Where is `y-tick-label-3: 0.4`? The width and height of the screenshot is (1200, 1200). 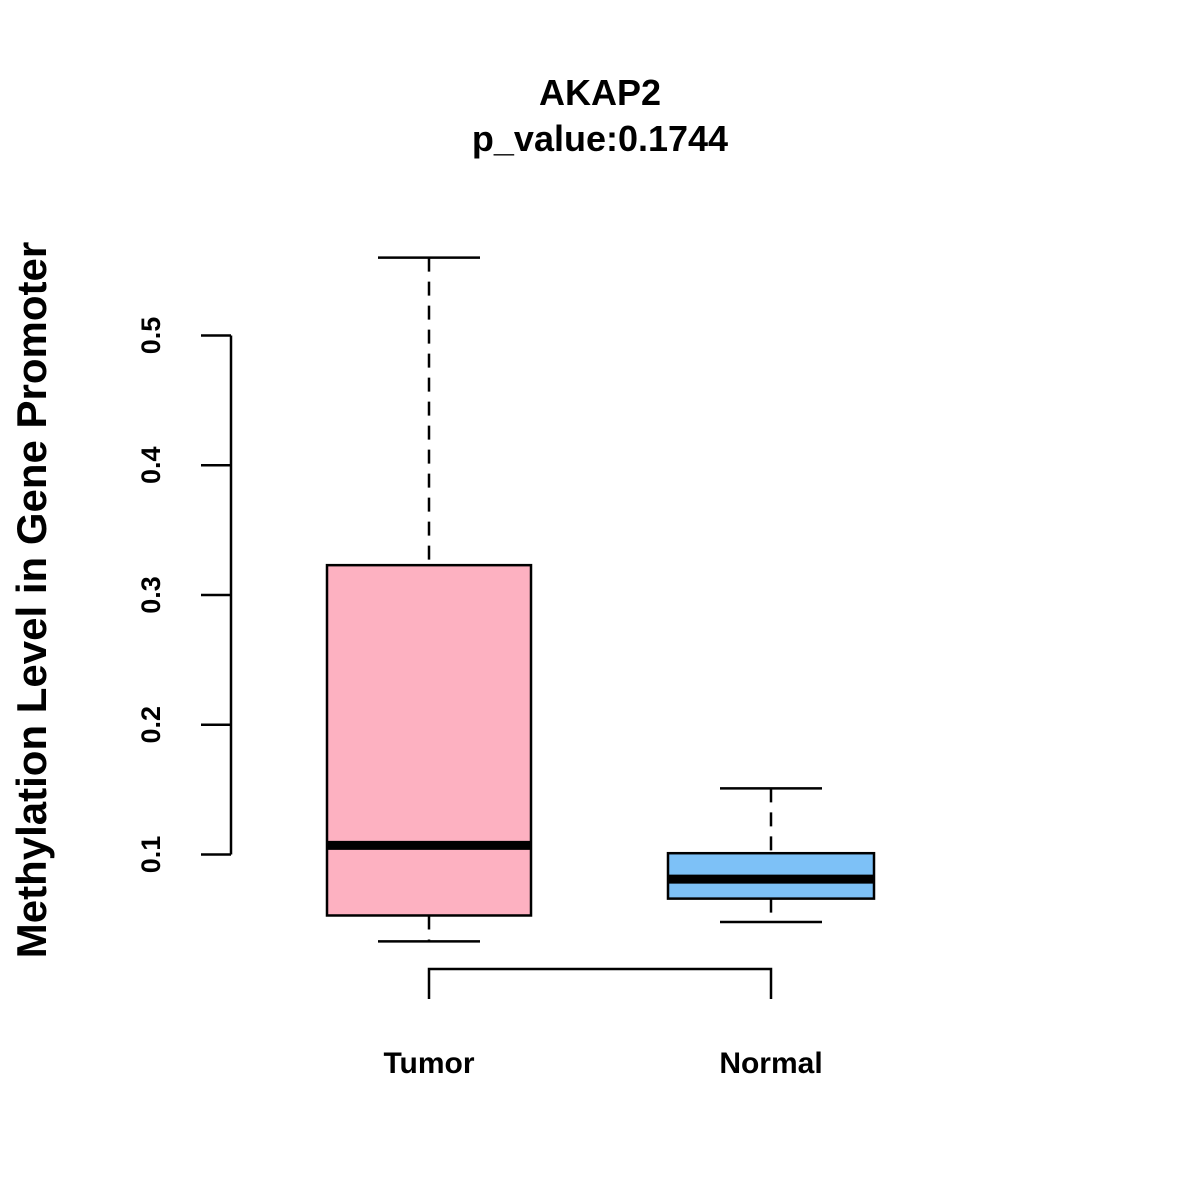 y-tick-label-3: 0.4 is located at coordinates (151, 465).